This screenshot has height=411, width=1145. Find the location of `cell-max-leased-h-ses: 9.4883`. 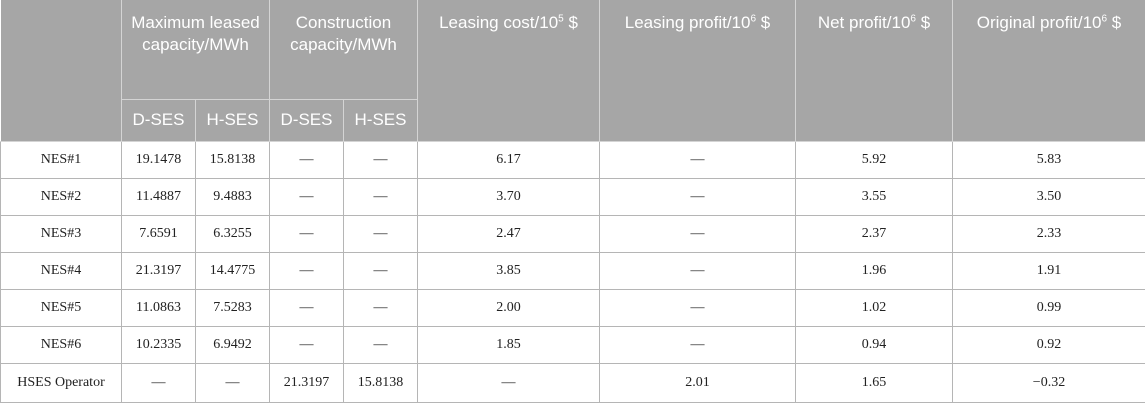

cell-max-leased-h-ses: 9.4883 is located at coordinates (232, 196).